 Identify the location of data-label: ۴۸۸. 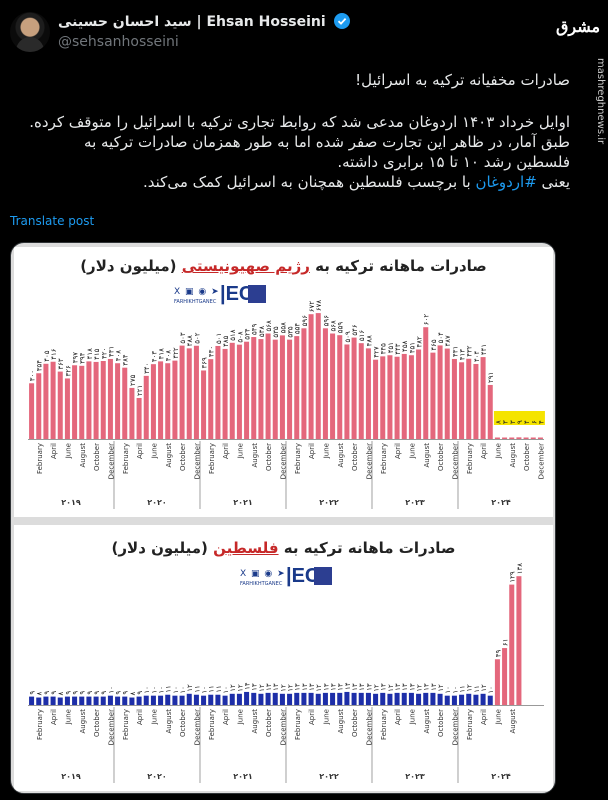
(369, 341).